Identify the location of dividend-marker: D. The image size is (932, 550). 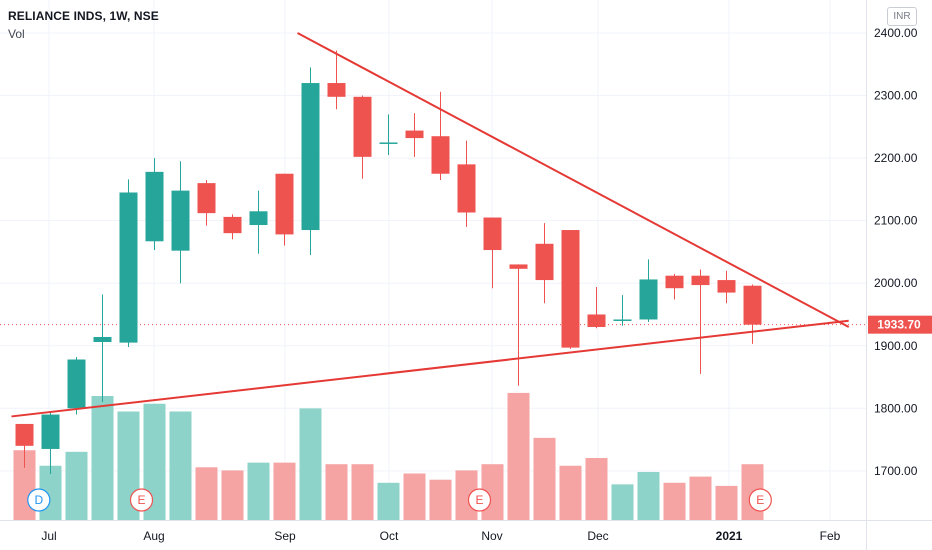
(39, 500).